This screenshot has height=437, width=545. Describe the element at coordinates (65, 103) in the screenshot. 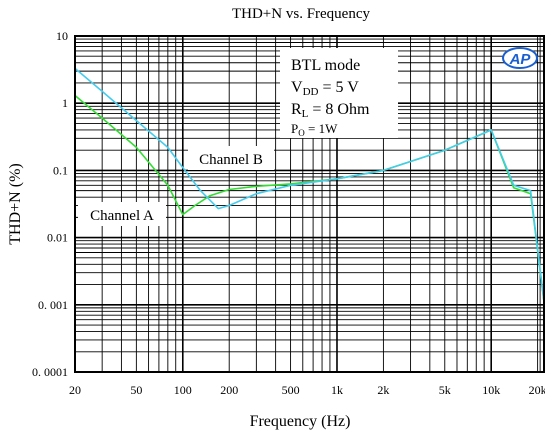

I see `y-tick-label: 1` at that location.